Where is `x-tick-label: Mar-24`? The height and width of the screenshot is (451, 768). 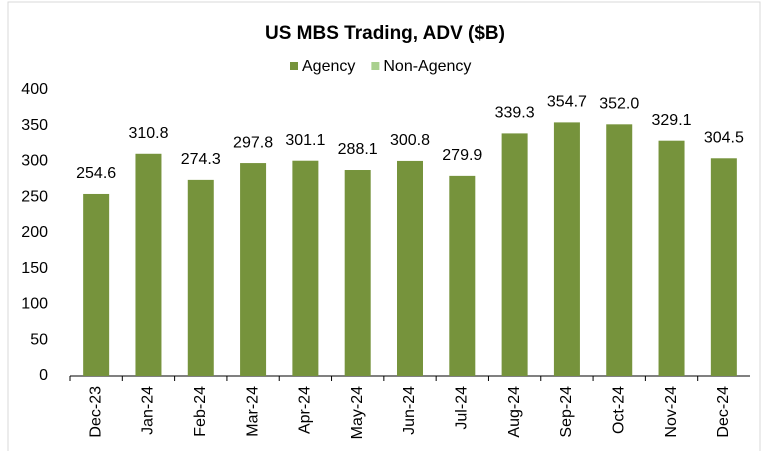 x-tick-label: Mar-24 is located at coordinates (252, 411).